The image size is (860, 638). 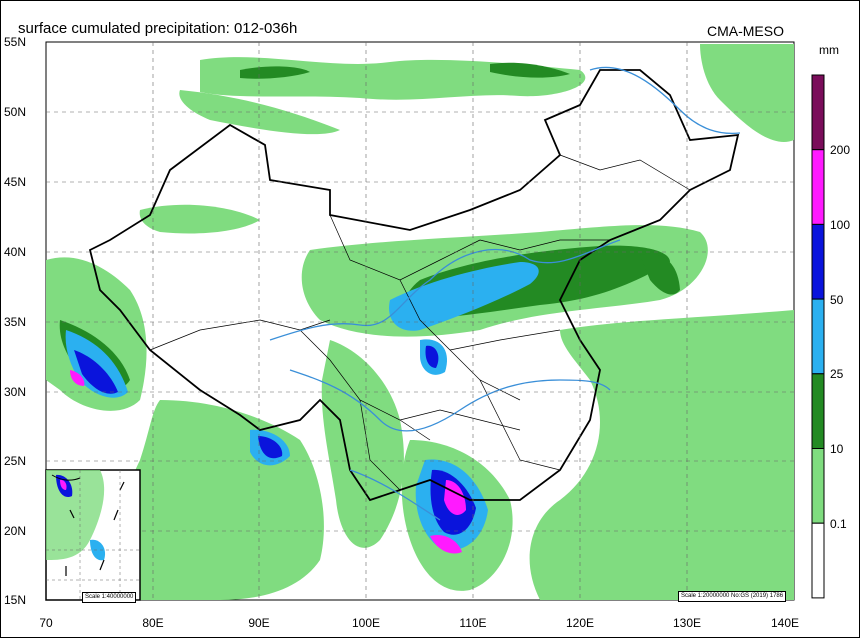 I want to click on lon-label: 140E, so click(x=785, y=623).